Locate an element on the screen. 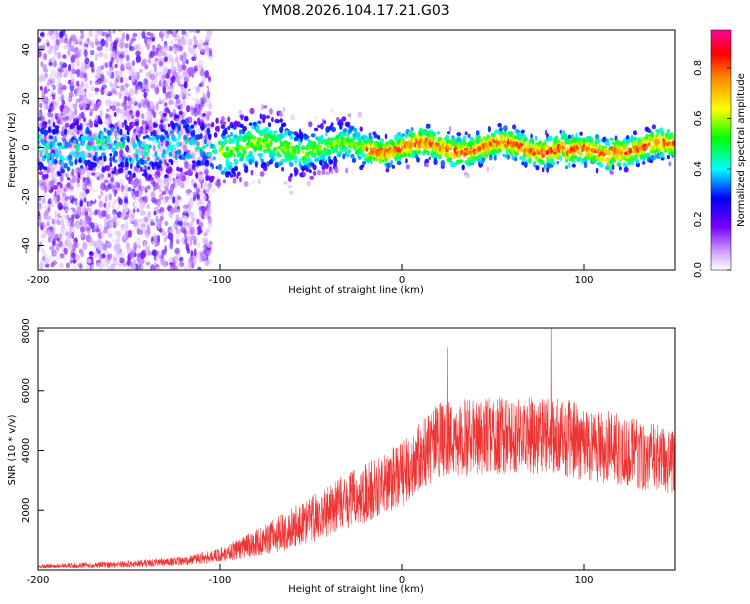 The image size is (750, 604). snr-y-tick-label: 8000 is located at coordinates (26, 330).